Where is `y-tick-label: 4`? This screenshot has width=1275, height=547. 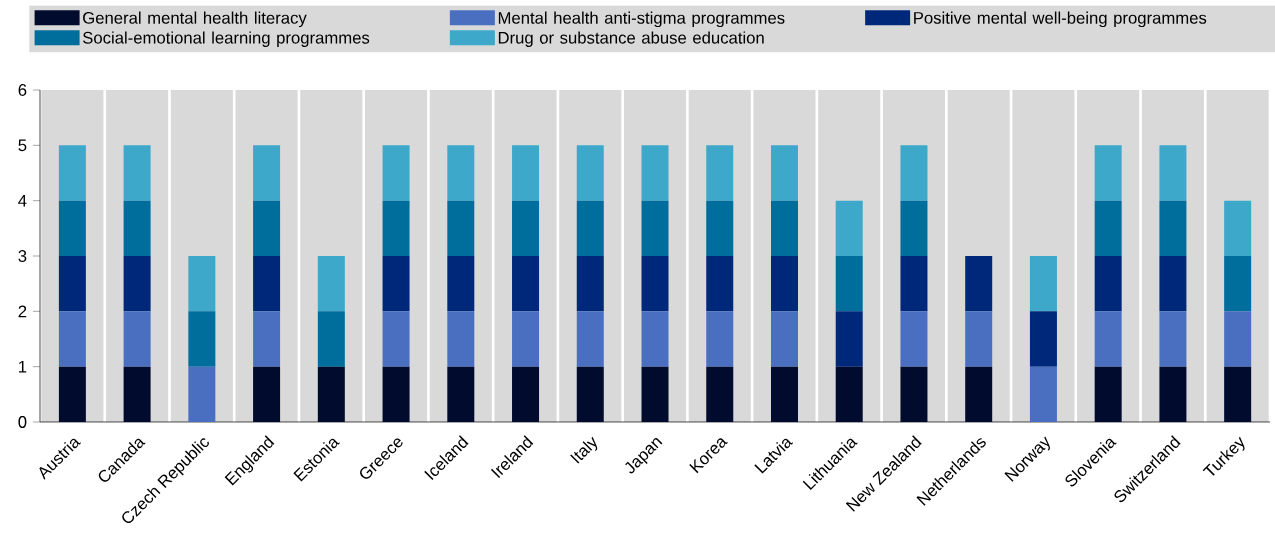 y-tick-label: 4 is located at coordinates (22, 200).